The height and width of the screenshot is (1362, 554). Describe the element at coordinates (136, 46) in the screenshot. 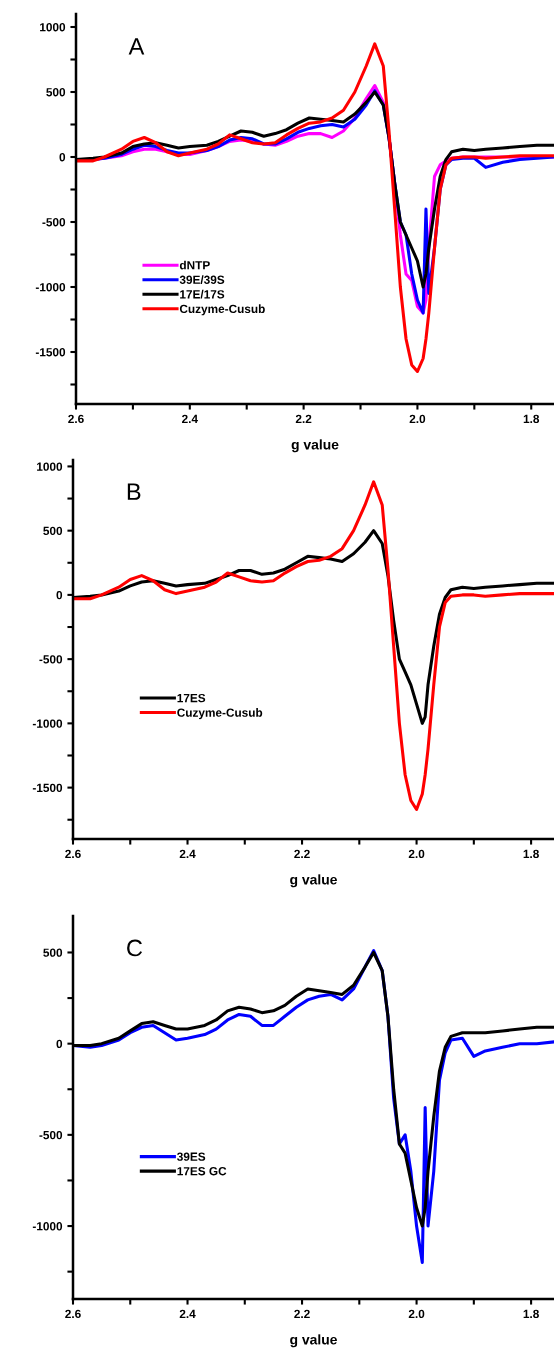

I see `annotation: A` at that location.